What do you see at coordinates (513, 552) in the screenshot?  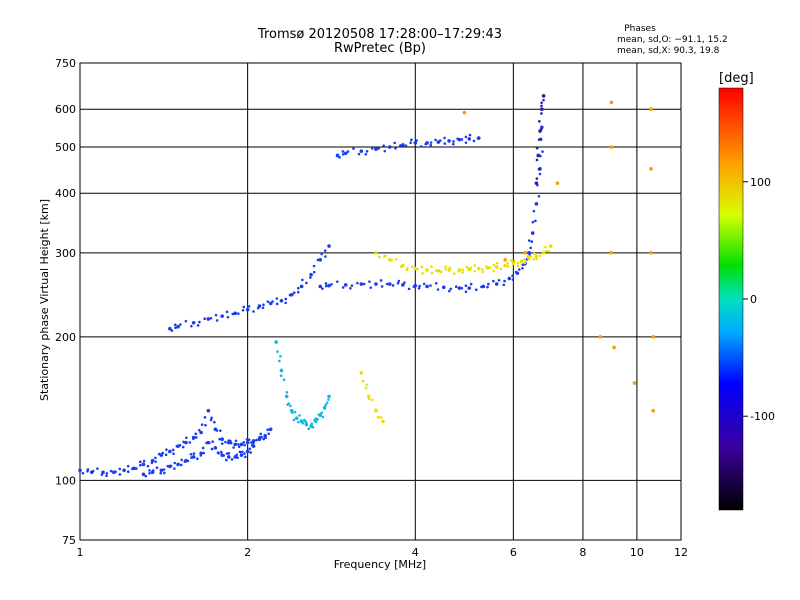 I see `x-tick-label: 6` at bounding box center [513, 552].